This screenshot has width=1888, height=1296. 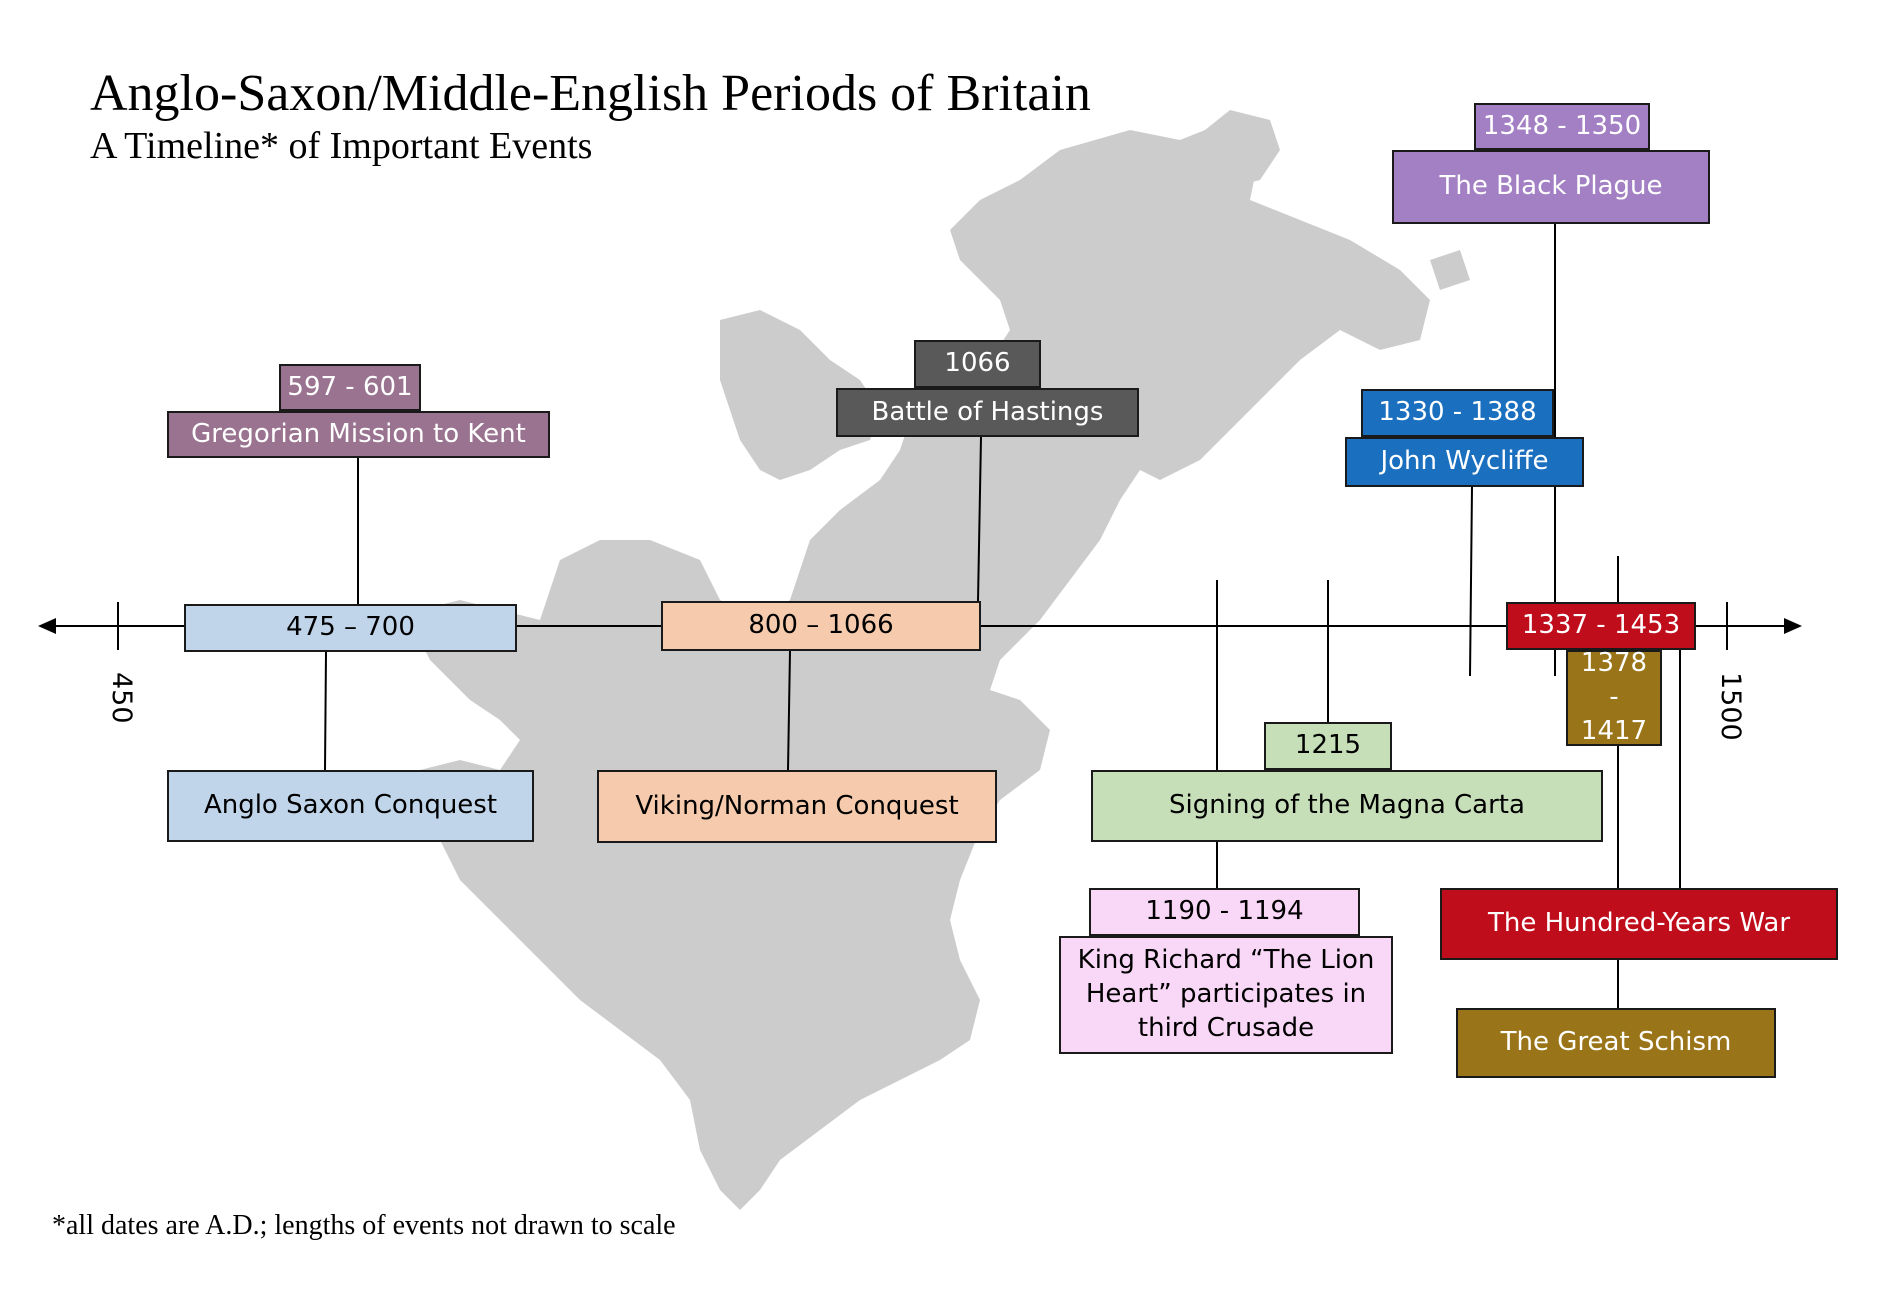 I want to click on magna-carta-date-box: 1215, so click(x=1328, y=746).